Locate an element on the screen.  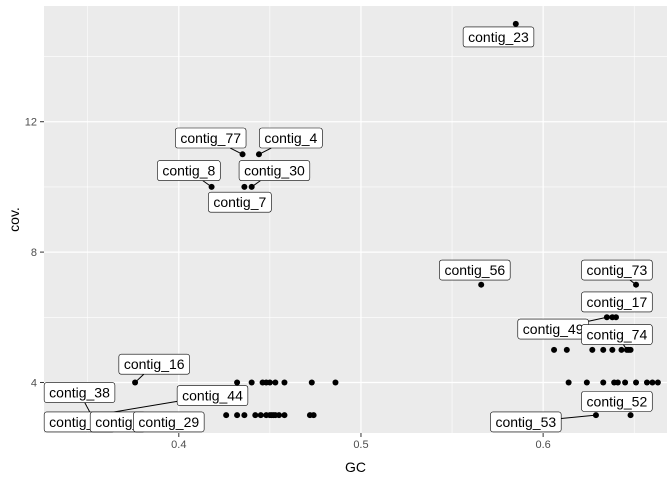
point-label-text: contig_38 is located at coordinates (79, 393).